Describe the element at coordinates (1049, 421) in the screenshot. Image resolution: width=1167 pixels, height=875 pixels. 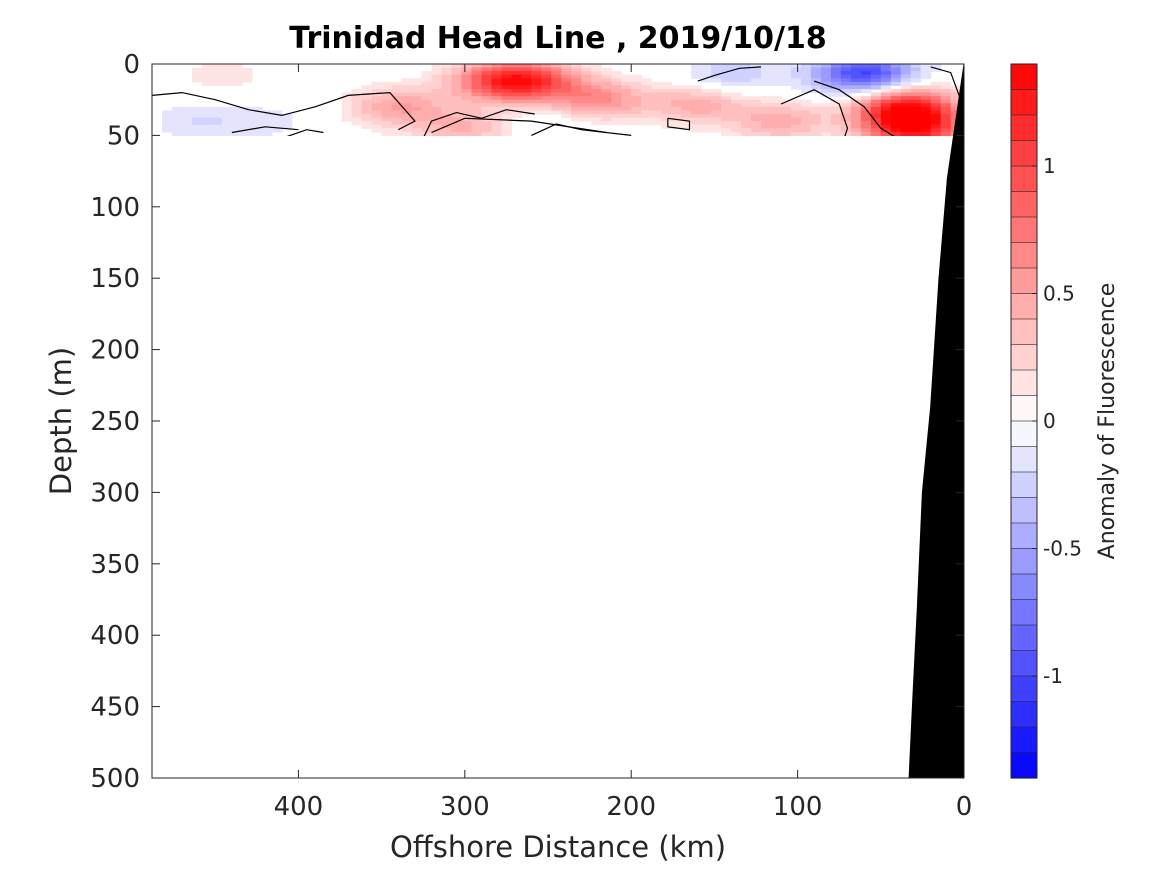
I see `colorbar-tick-label: 0` at that location.